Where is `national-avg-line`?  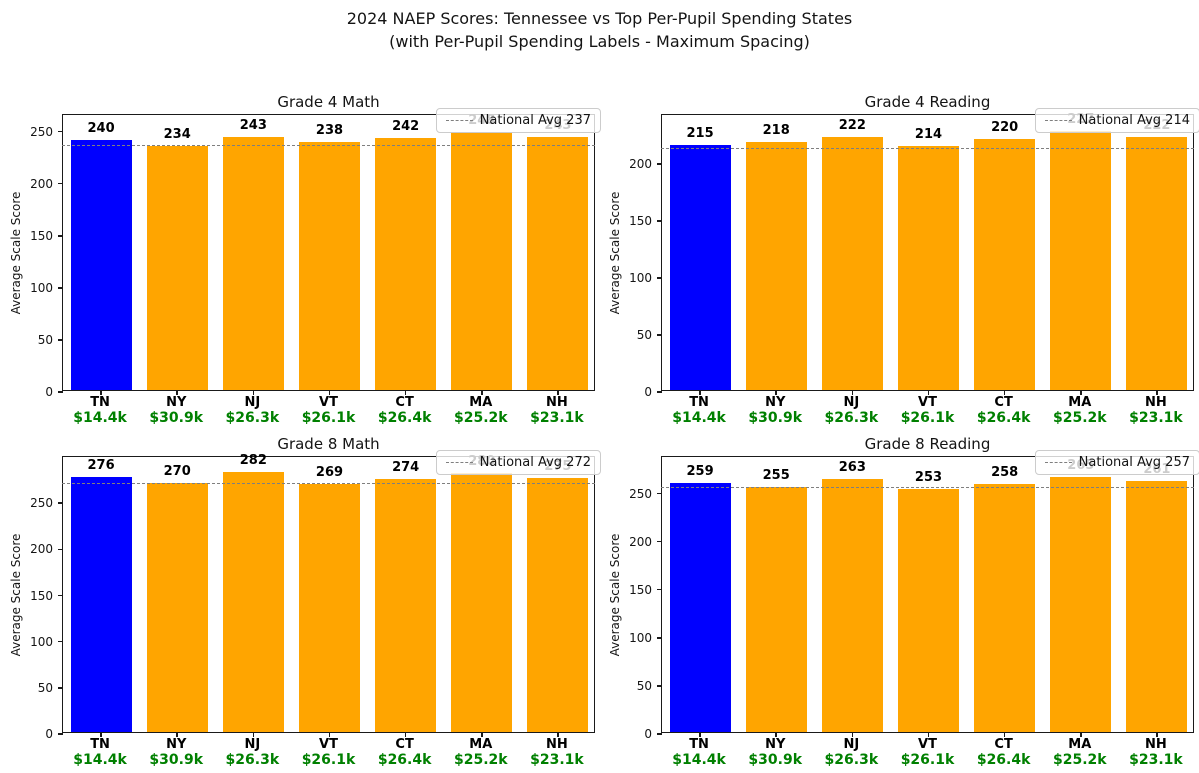 national-avg-line is located at coordinates (328, 146).